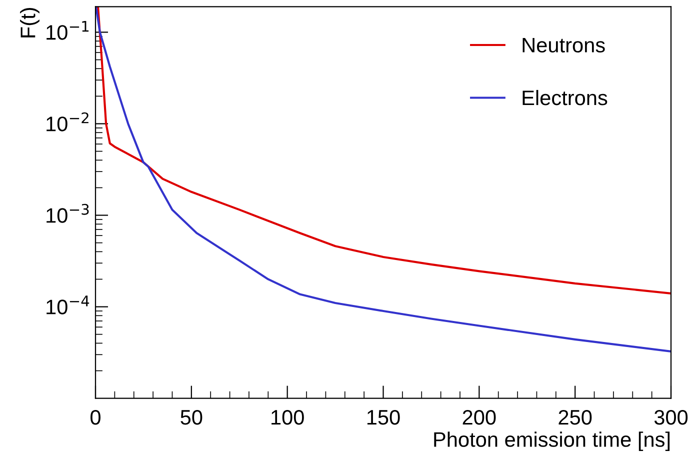  I want to click on x-tick-label: 0, so click(95, 417).